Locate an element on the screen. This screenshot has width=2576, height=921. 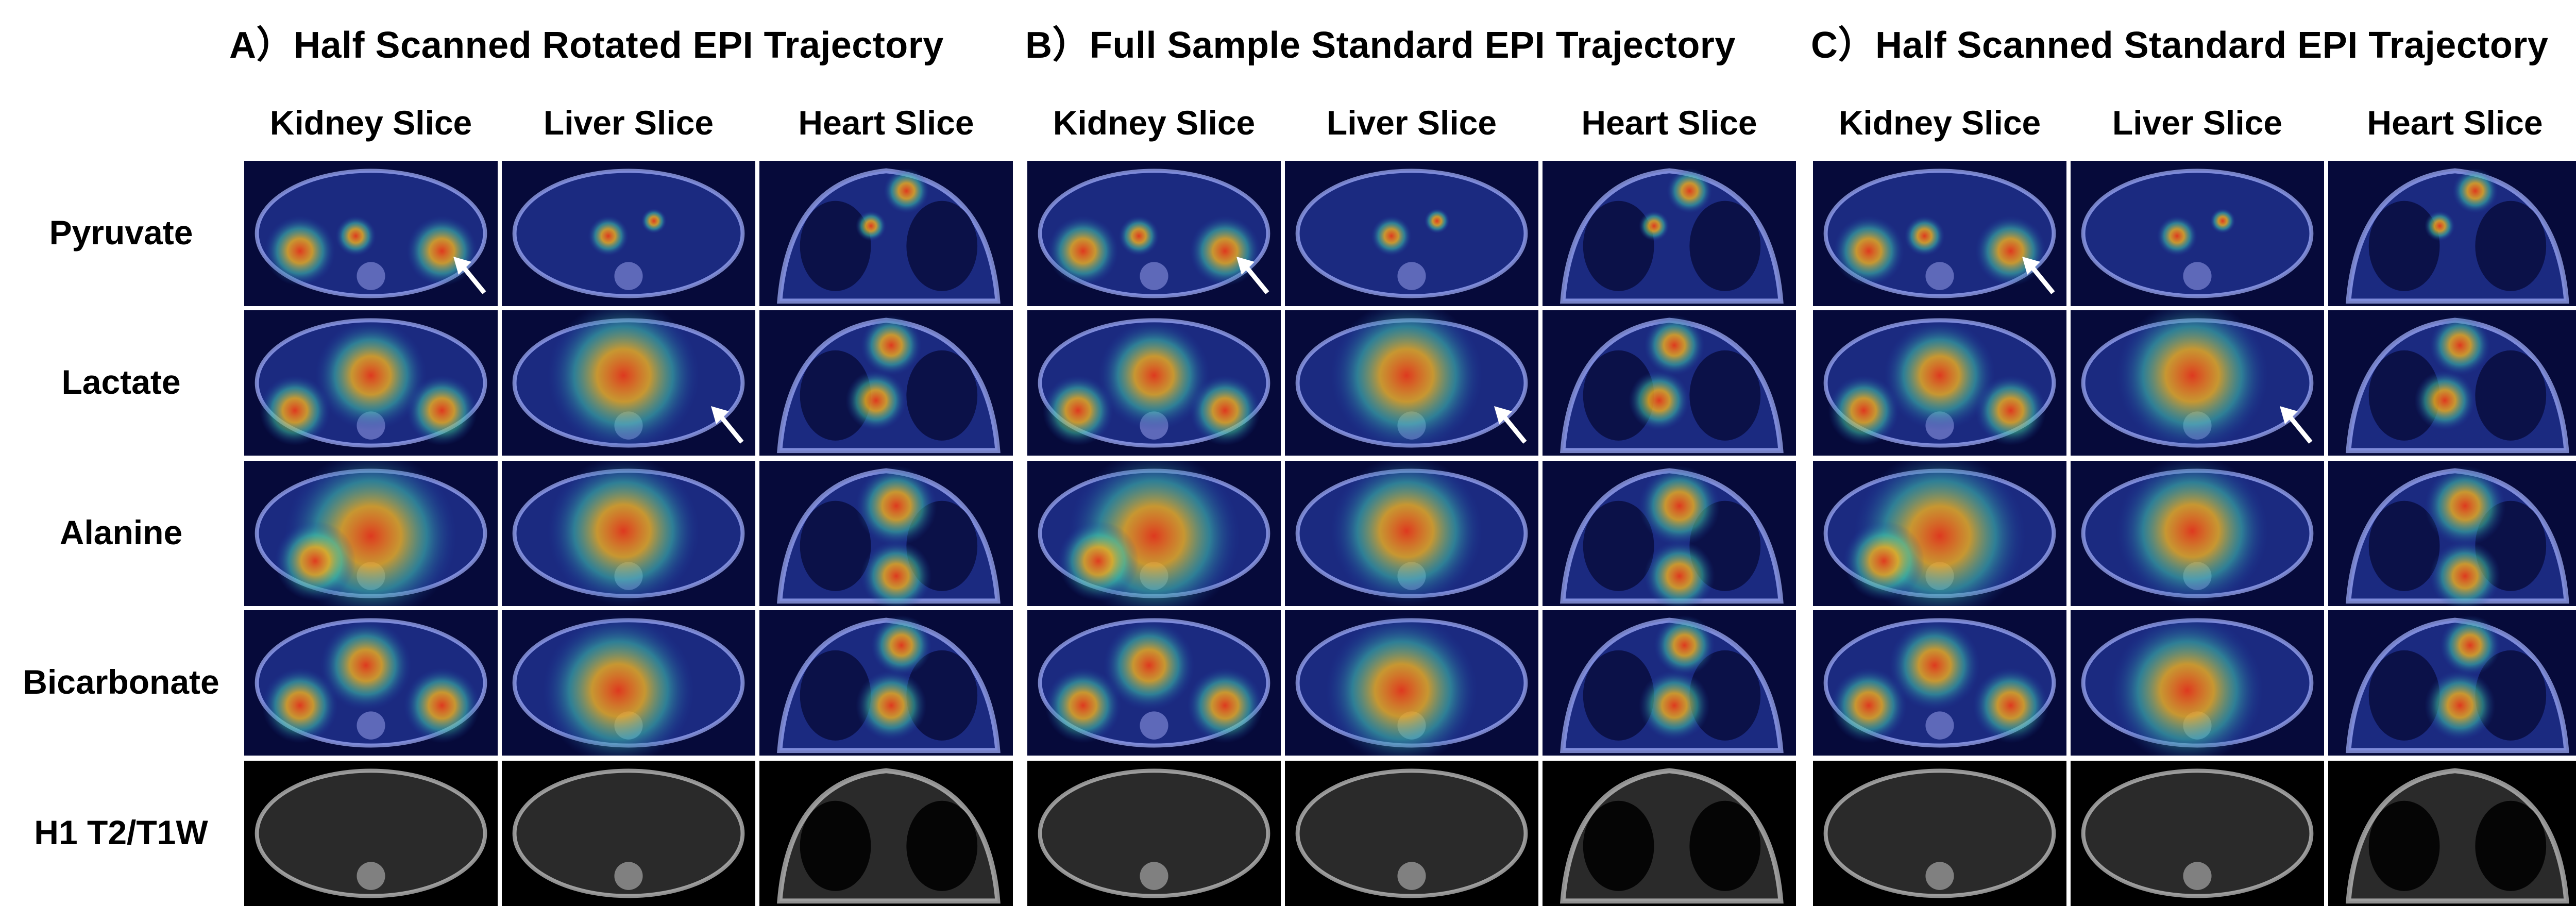
image-tile-c-lactate-heart is located at coordinates (2451, 383).